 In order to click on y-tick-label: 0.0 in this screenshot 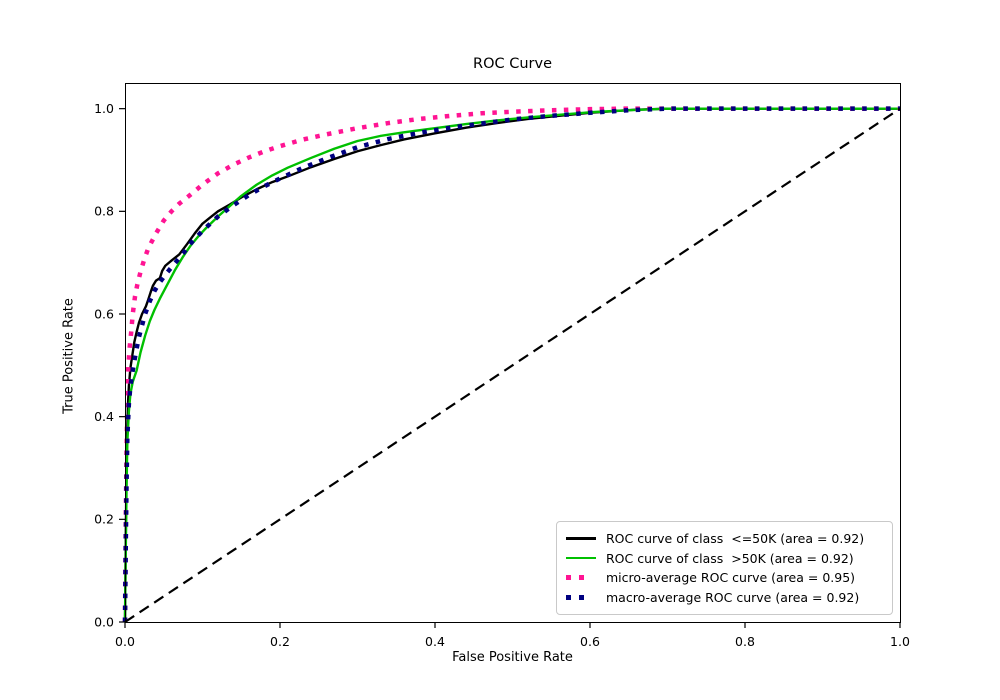, I will do `click(104, 621)`.